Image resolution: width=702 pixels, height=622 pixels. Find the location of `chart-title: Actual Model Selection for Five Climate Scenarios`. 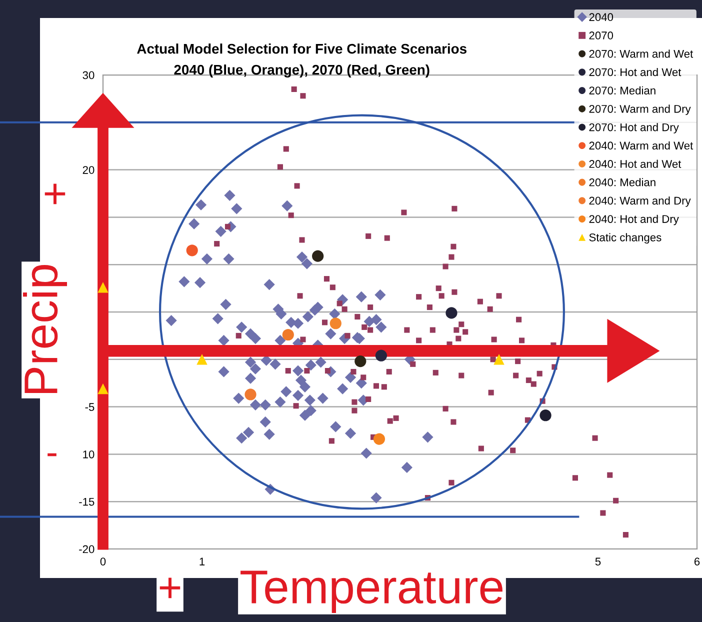

chart-title: Actual Model Selection for Five Climate Scenarios is located at coordinates (301, 49).